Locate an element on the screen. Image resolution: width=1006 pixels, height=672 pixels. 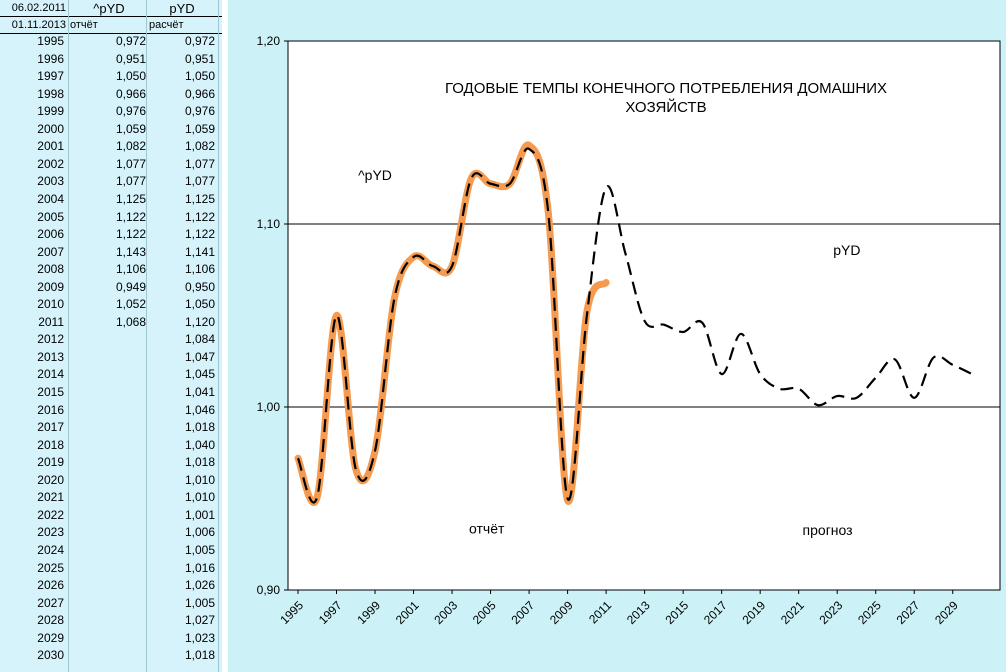
row-calc-value: 1,001 is located at coordinates (199, 514).